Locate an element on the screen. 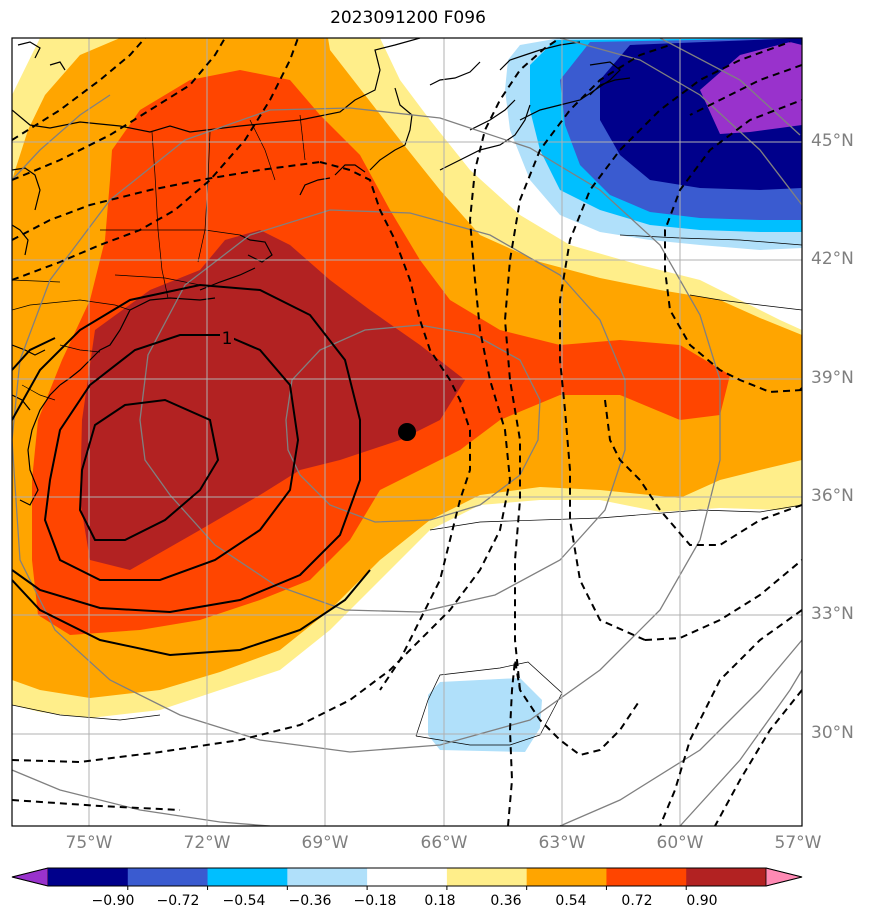  colorbar-arrow-high is located at coordinates (784, 877).